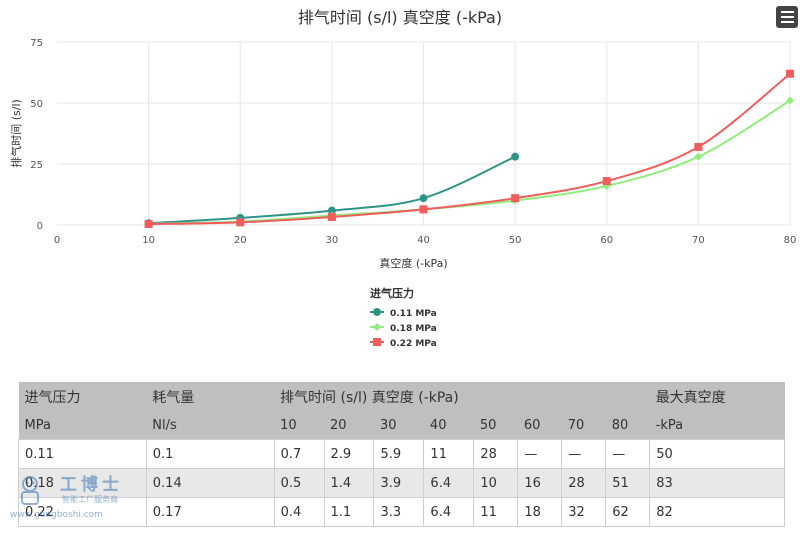 This screenshot has height=537, width=800. What do you see at coordinates (210, 397) in the screenshot?
I see `header-cell: 耗气量` at bounding box center [210, 397].